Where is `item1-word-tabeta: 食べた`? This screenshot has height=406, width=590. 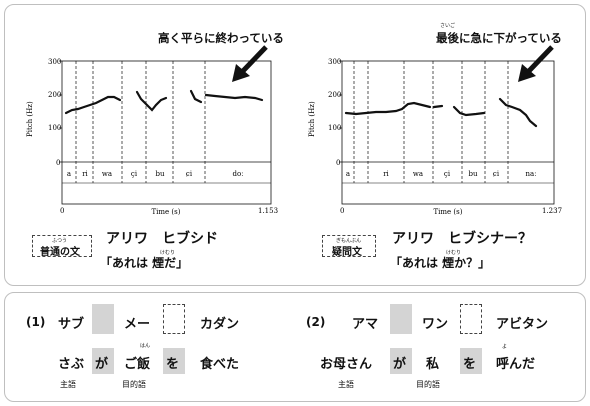
item1-word-tabeta: 食べた is located at coordinates (220, 364).